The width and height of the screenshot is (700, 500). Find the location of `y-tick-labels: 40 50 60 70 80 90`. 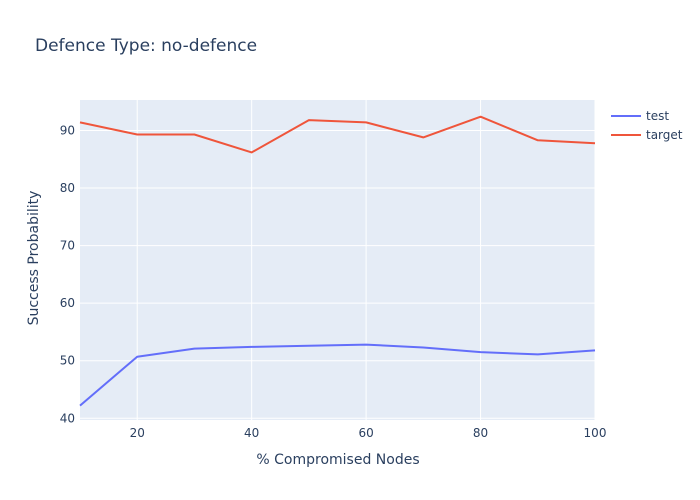

y-tick-labels: 40 50 60 70 80 90 is located at coordinates (67, 275).